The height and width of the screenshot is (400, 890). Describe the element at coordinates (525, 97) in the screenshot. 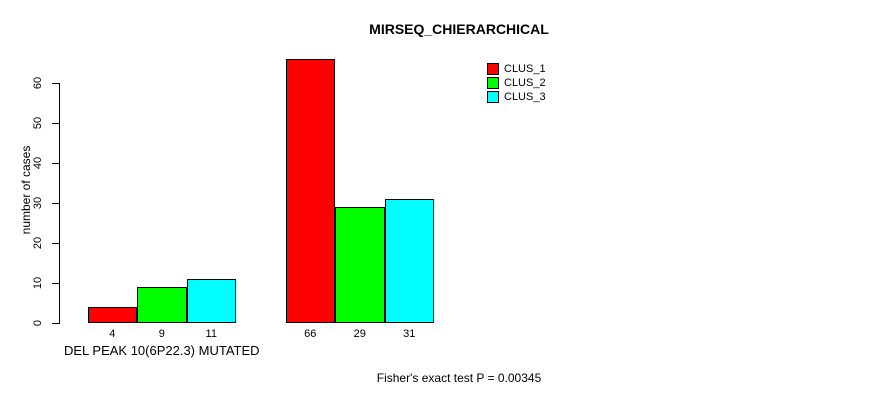

I see `legend-label: CLUS_3` at that location.